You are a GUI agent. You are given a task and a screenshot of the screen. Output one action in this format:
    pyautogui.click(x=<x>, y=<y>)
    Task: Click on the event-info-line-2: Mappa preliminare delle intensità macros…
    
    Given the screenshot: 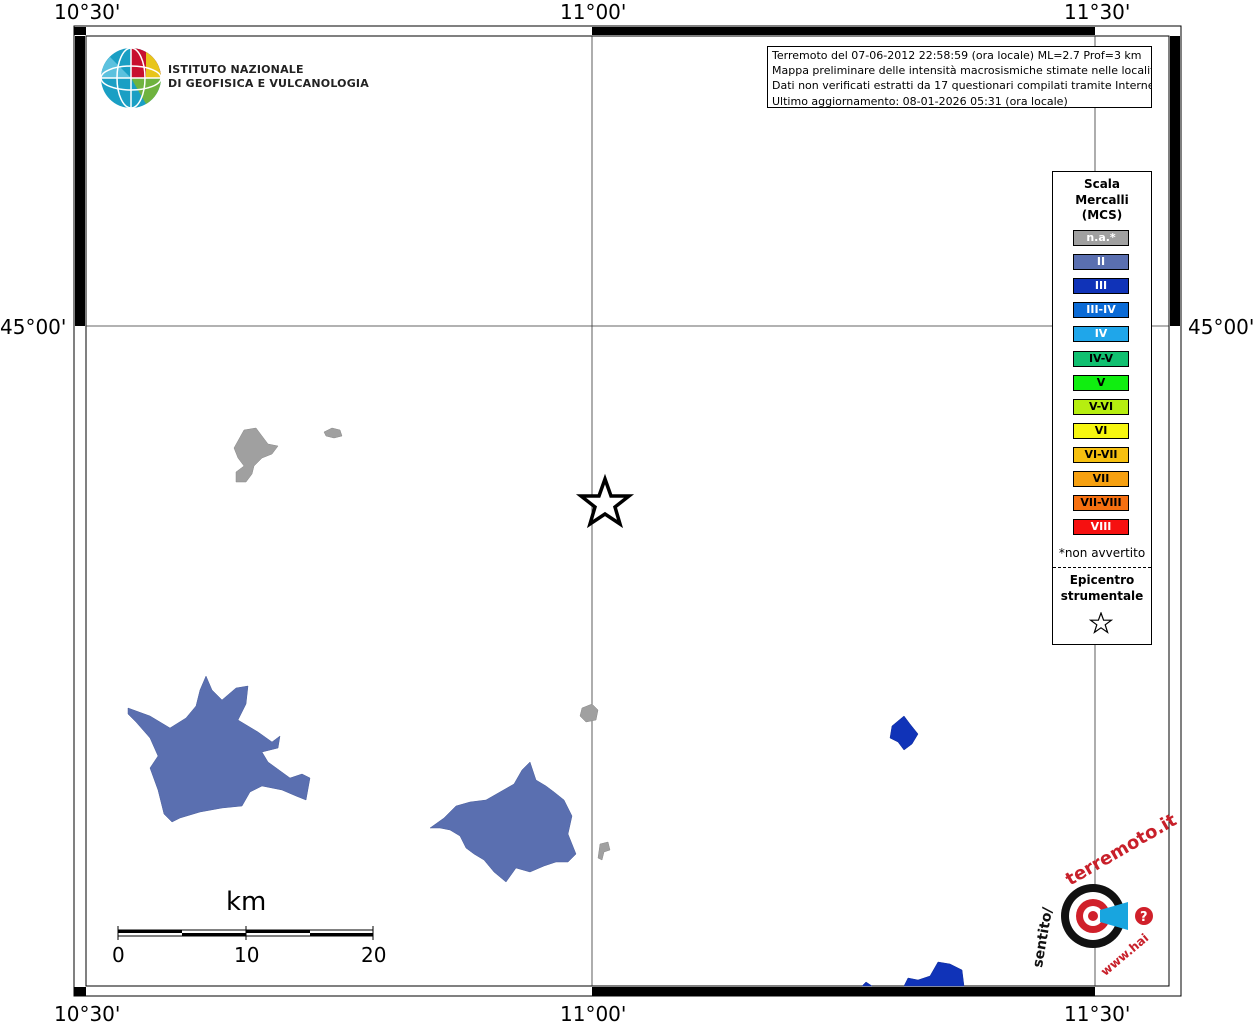 What is the action you would take?
    pyautogui.click(x=962, y=71)
    